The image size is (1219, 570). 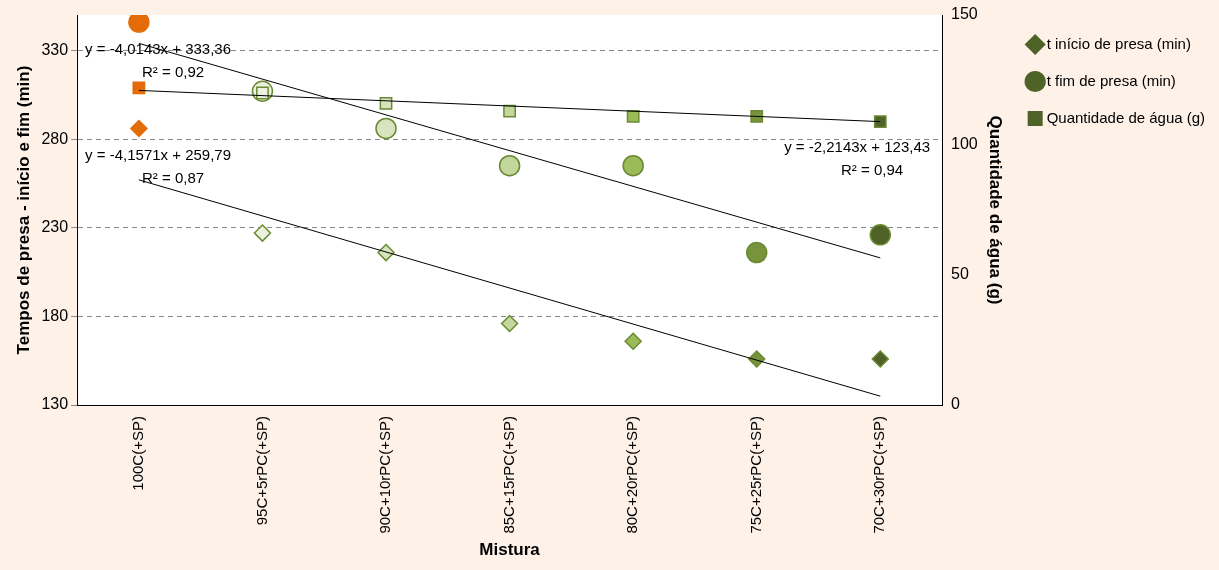 I want to click on y2-tick-label: 150, so click(x=964, y=14).